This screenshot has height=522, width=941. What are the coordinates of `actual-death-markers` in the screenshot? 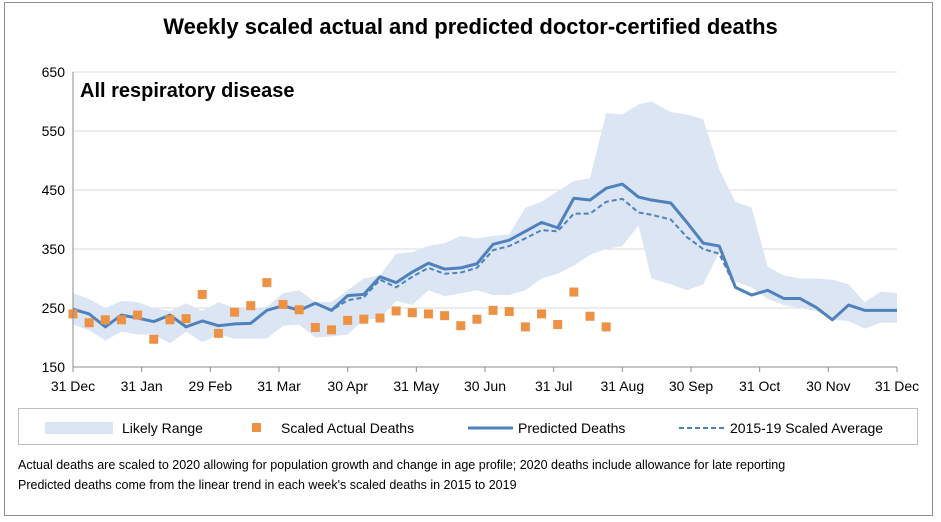 It's located at (339, 311).